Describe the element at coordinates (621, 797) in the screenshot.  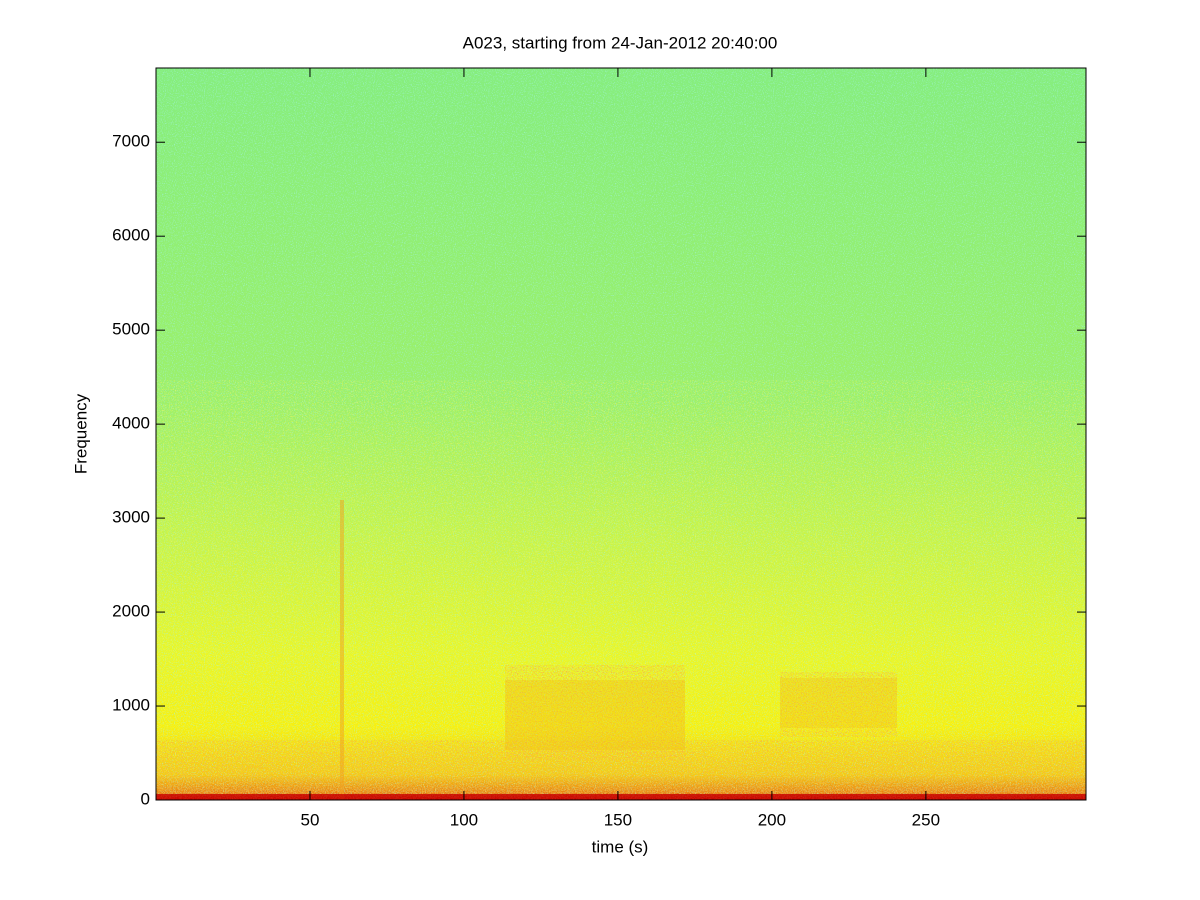
I see `spectrogram-floor` at that location.